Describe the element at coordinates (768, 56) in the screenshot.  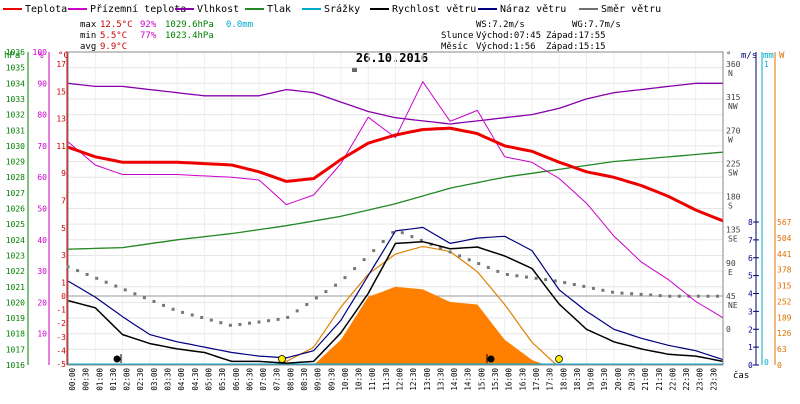
I see `rain-unit-label: mm` at that location.